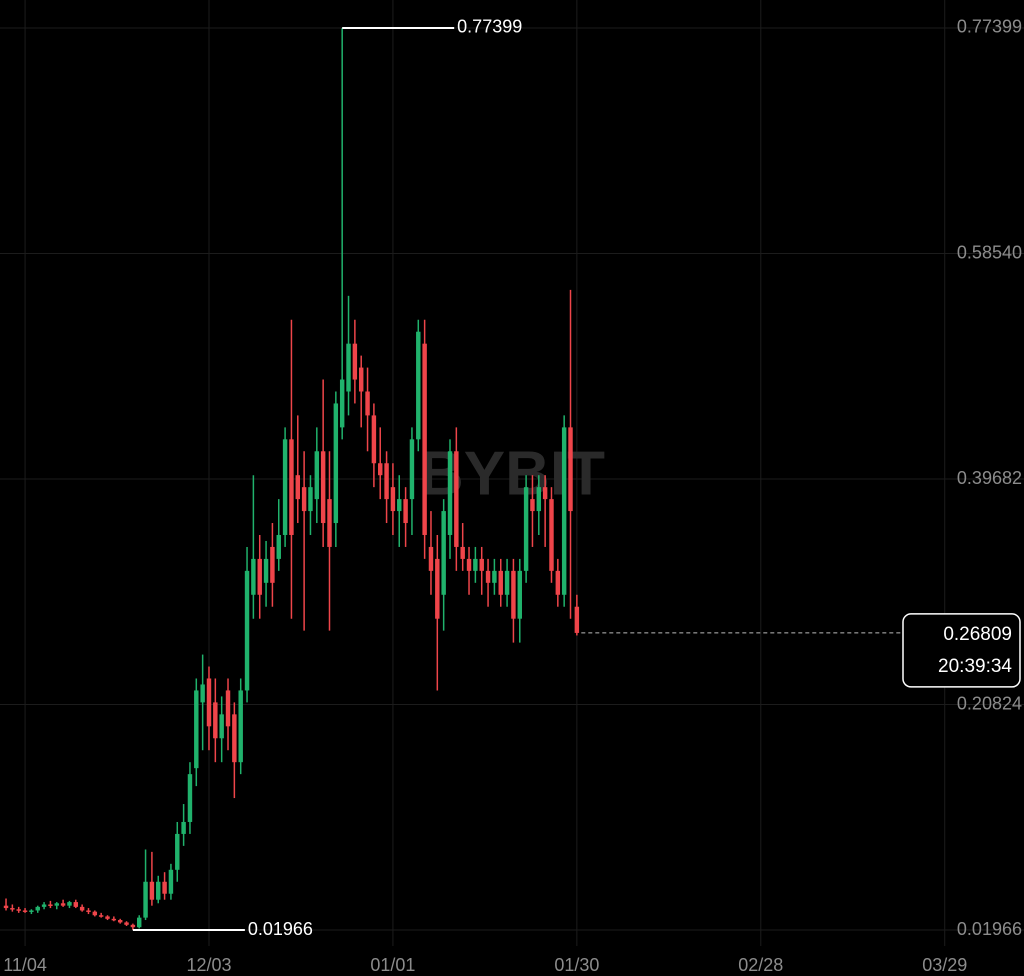  What do you see at coordinates (977, 634) in the screenshot?
I see `last-price-label: 0.26809` at bounding box center [977, 634].